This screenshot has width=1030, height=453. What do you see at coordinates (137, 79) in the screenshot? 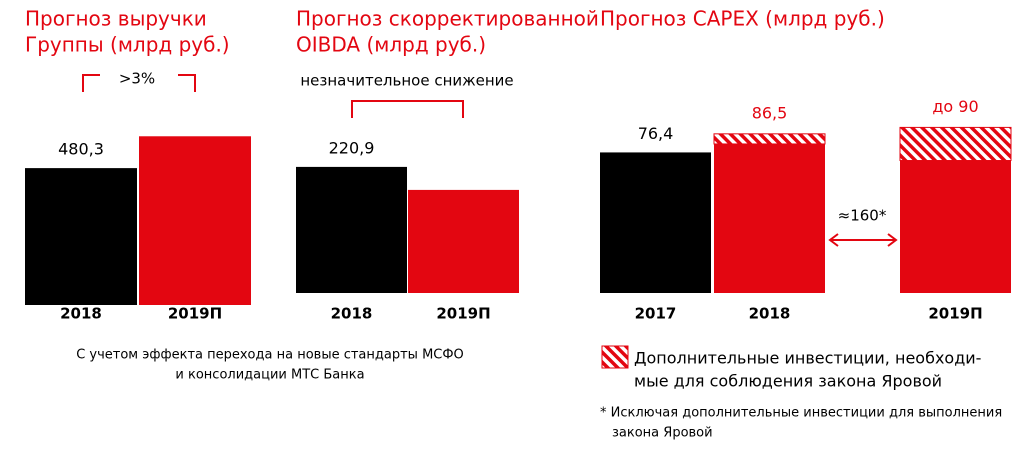
I see `annotation: >3%` at bounding box center [137, 79].